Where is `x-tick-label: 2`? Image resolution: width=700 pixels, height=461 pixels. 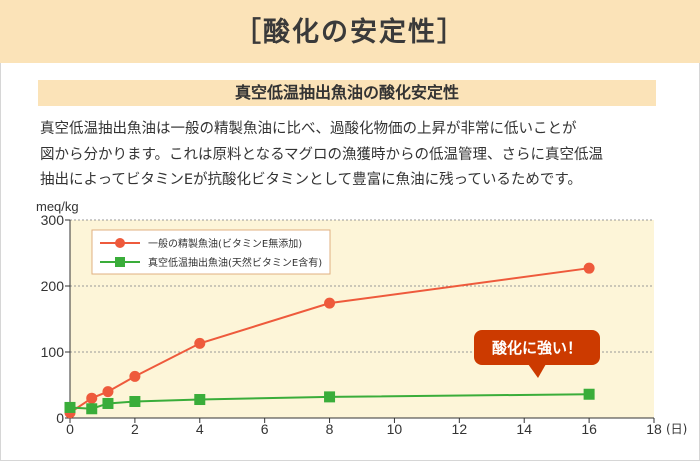
x-tick-label: 2 is located at coordinates (135, 429).